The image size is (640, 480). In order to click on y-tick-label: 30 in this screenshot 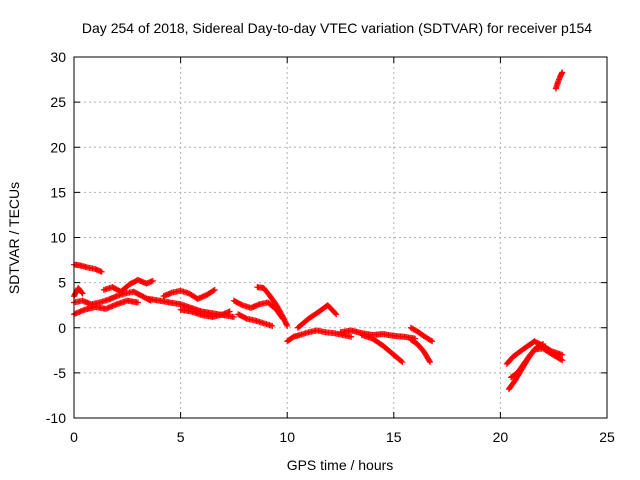, I will do `click(58, 57)`.